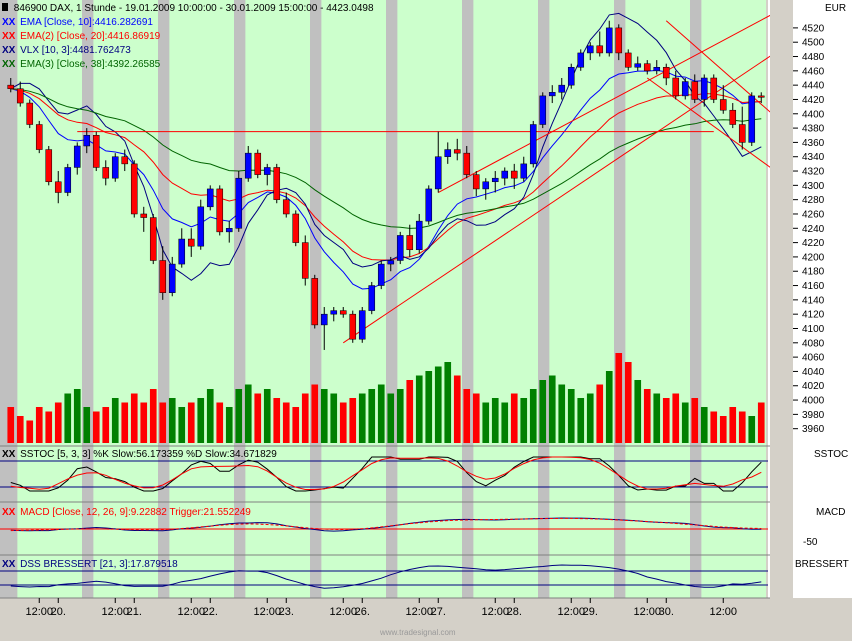 The width and height of the screenshot is (852, 641). Describe the element at coordinates (813, 243) in the screenshot. I see `price-tick-label: 4220` at that location.